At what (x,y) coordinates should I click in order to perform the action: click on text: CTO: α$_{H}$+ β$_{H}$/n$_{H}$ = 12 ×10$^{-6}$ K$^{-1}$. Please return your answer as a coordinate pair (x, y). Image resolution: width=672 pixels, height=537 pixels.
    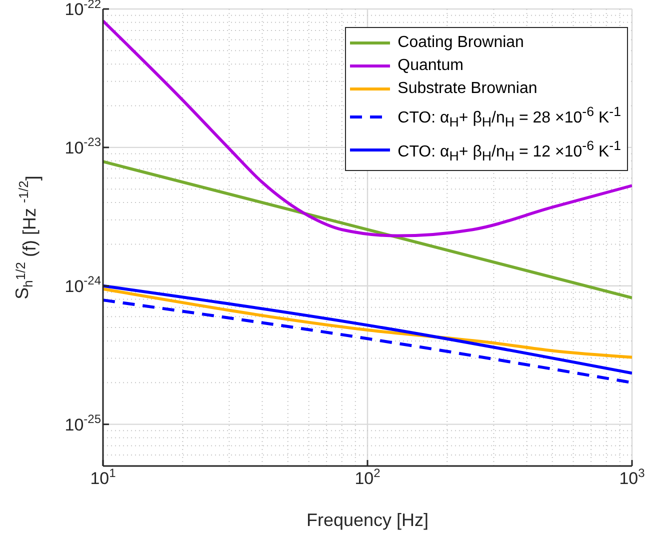
    Looking at the image, I should click on (509, 151).